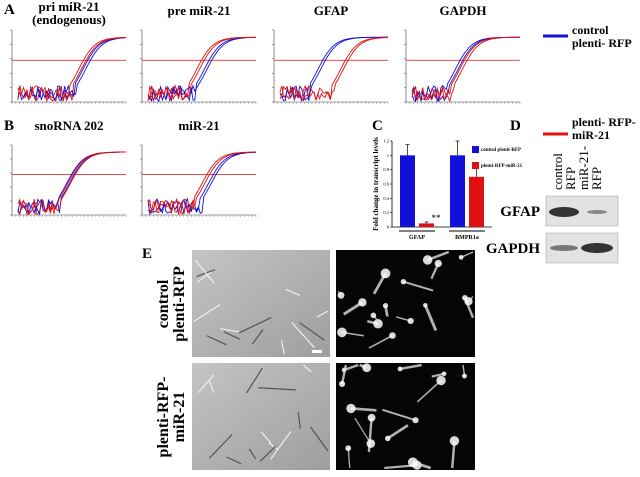  What do you see at coordinates (199, 10) in the screenshot?
I see `plot-title: pre miR-21` at bounding box center [199, 10].